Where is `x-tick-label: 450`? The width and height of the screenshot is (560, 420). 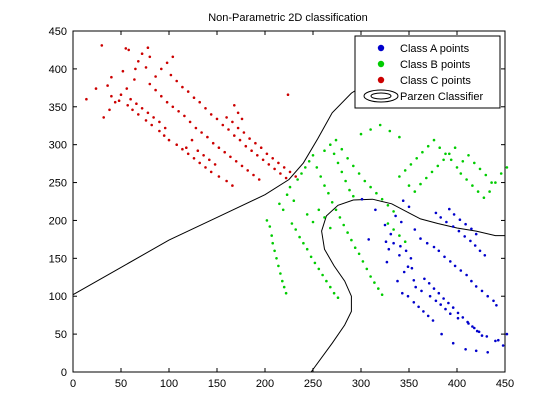 x-tick-label: 450 is located at coordinates (505, 384).